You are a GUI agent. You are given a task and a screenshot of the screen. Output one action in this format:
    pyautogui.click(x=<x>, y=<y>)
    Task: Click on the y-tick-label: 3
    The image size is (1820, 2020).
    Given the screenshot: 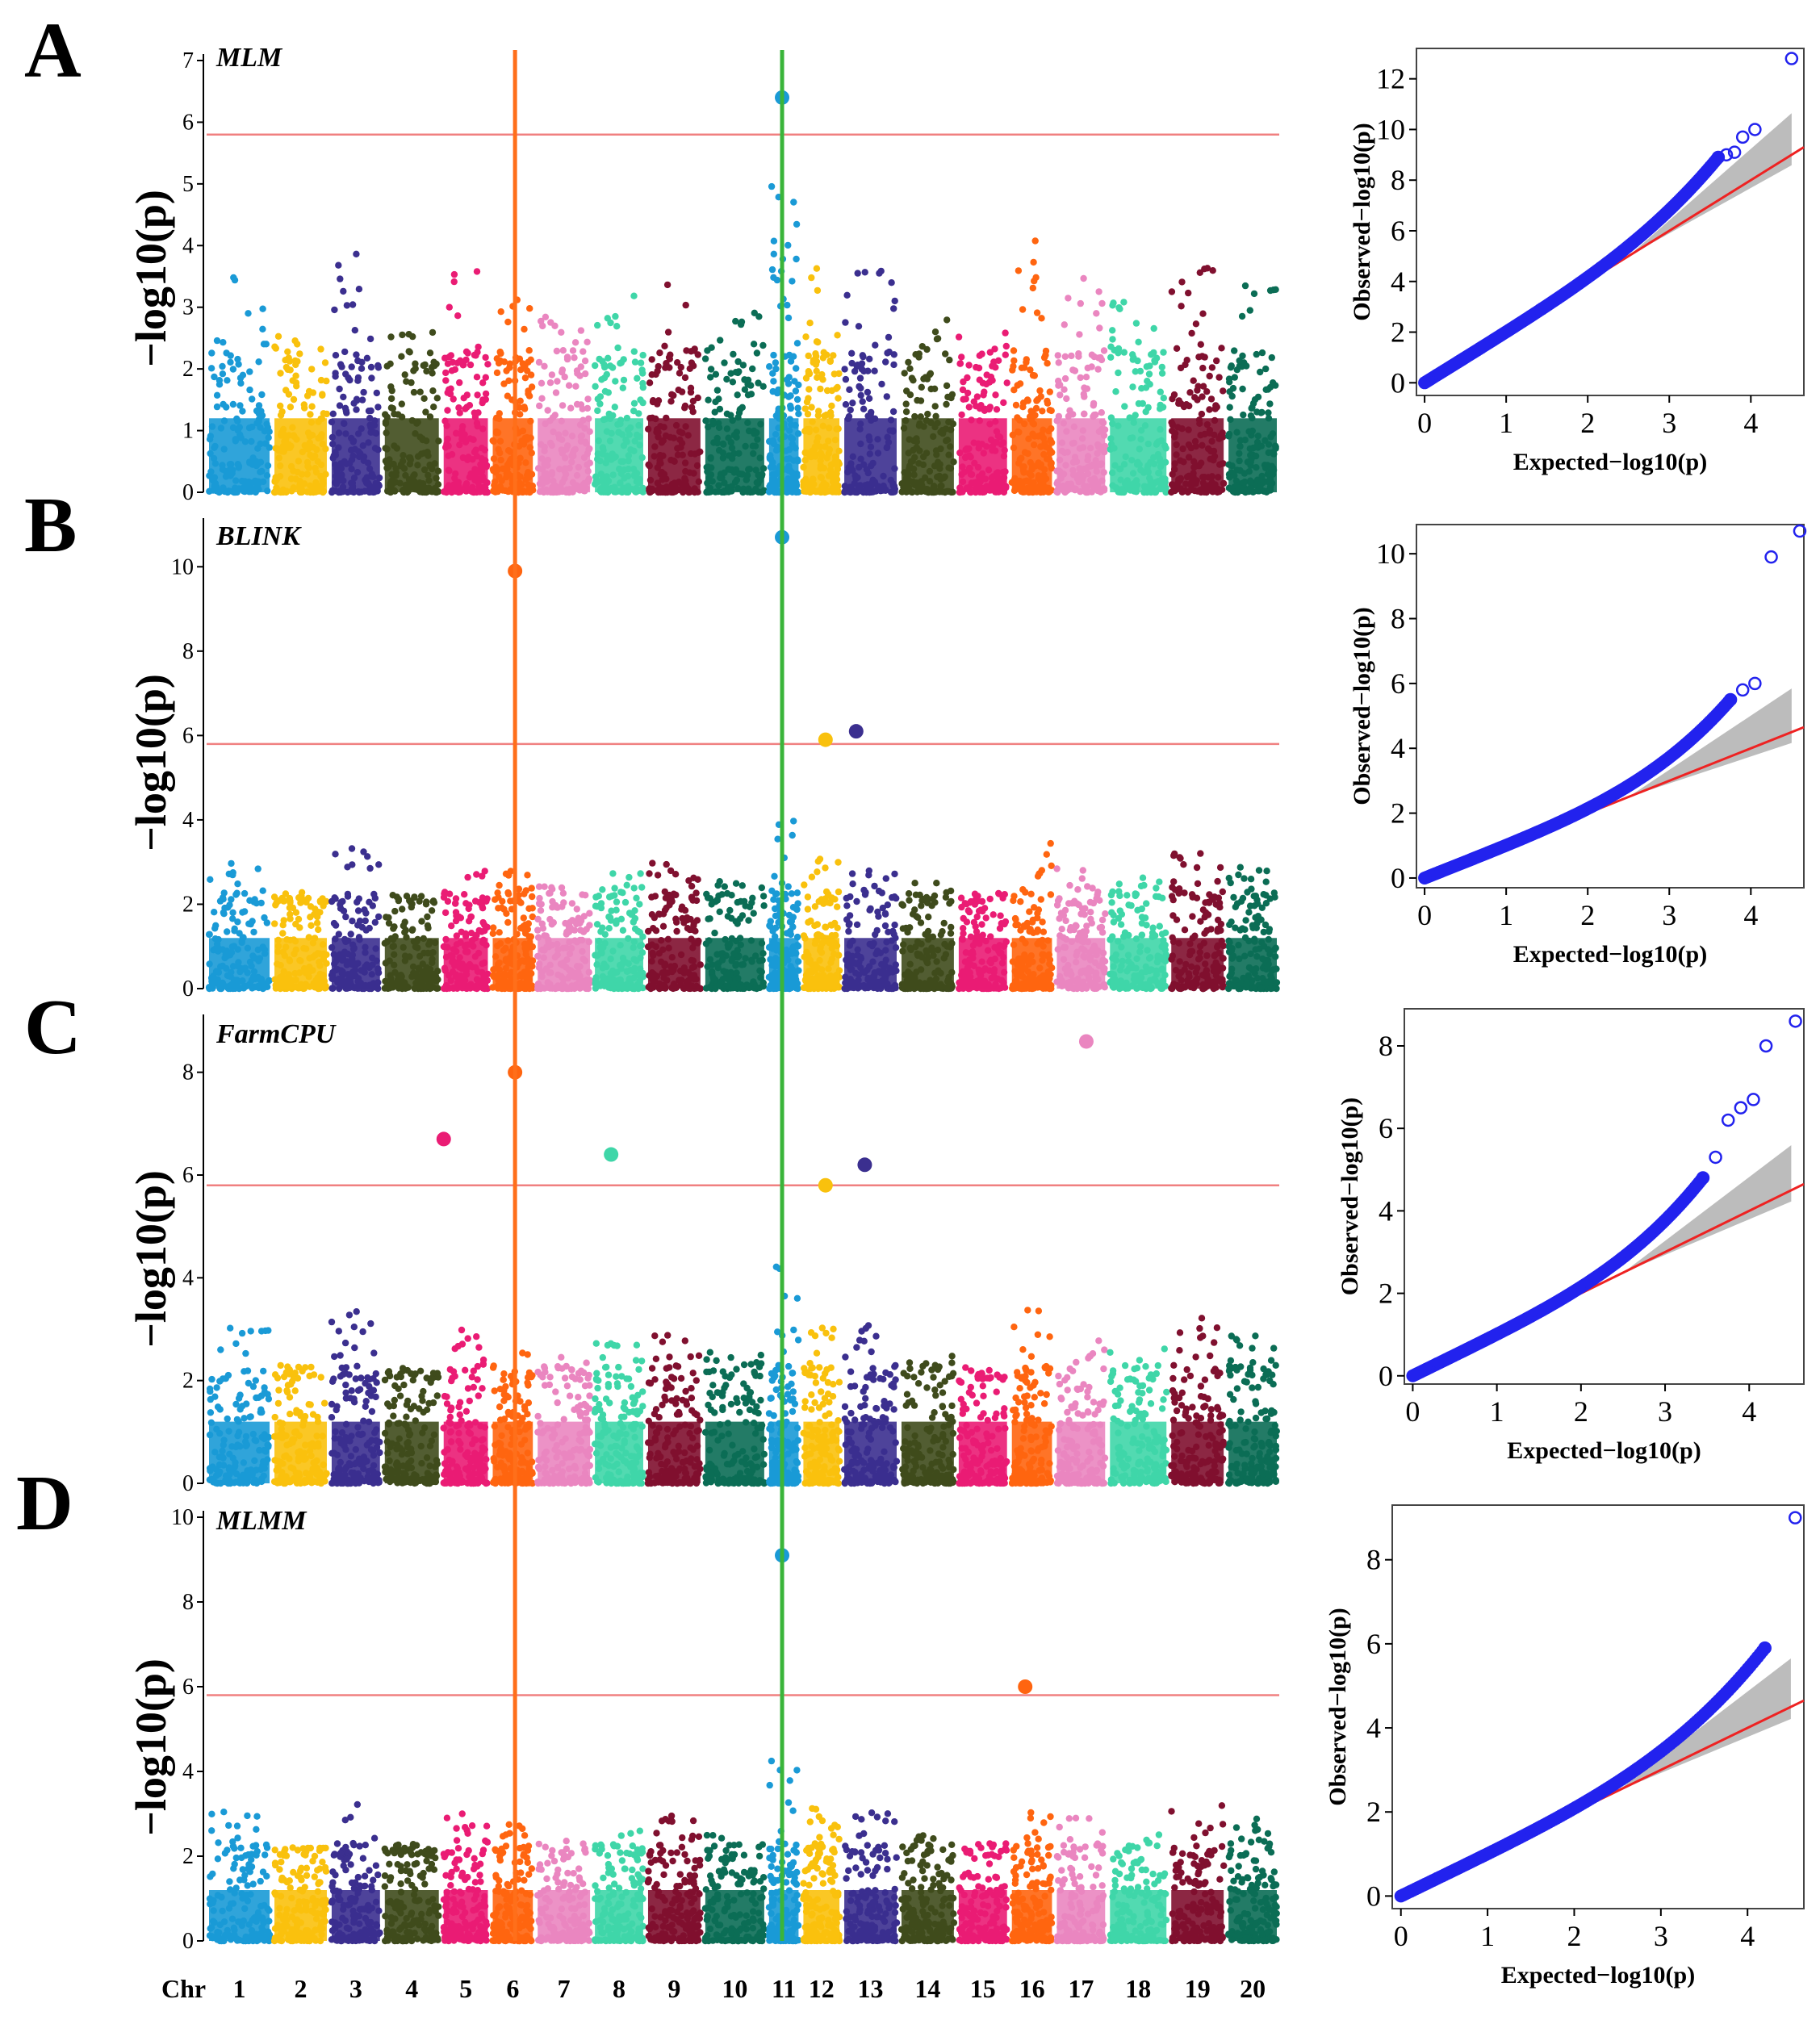 What is the action you would take?
    pyautogui.click(x=188, y=307)
    